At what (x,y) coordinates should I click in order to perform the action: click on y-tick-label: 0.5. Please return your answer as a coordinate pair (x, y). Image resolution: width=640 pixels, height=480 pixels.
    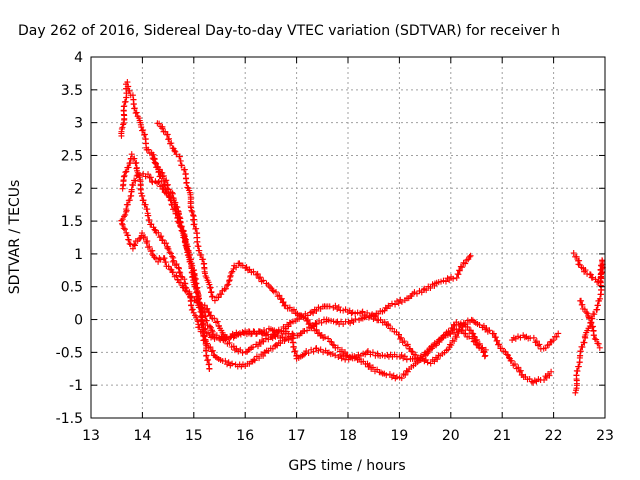
    Looking at the image, I should click on (72, 288).